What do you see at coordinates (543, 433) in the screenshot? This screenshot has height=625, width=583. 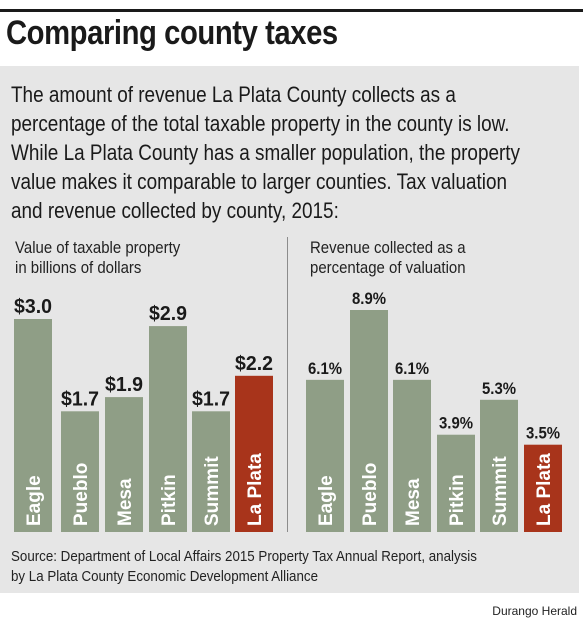 I see `data-label-rate-la-plata: 3.5%` at bounding box center [543, 433].